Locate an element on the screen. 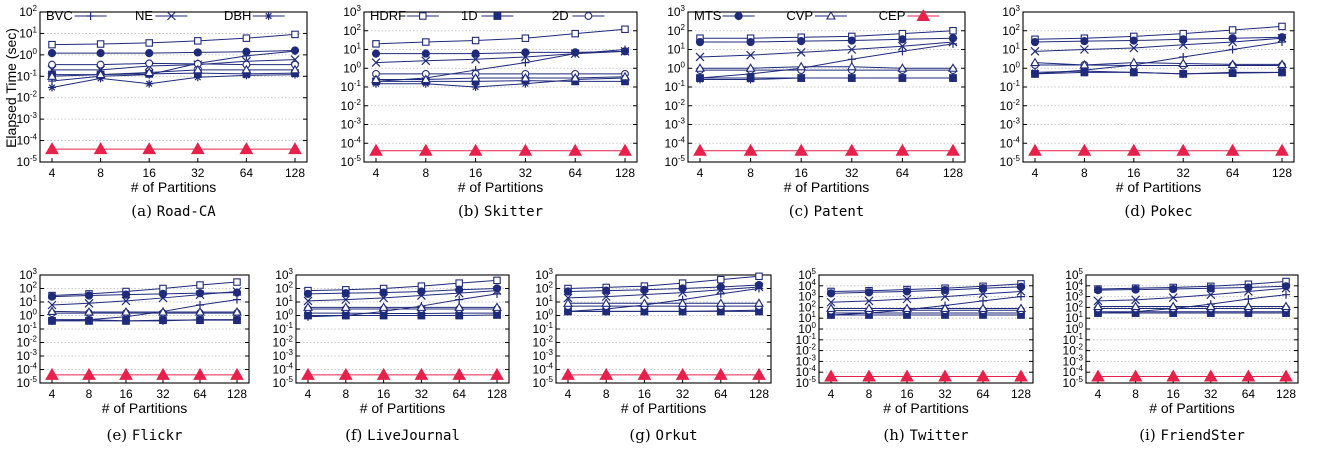 The image size is (1325, 457). y-tick-label: 10⁻² is located at coordinates (806, 350).